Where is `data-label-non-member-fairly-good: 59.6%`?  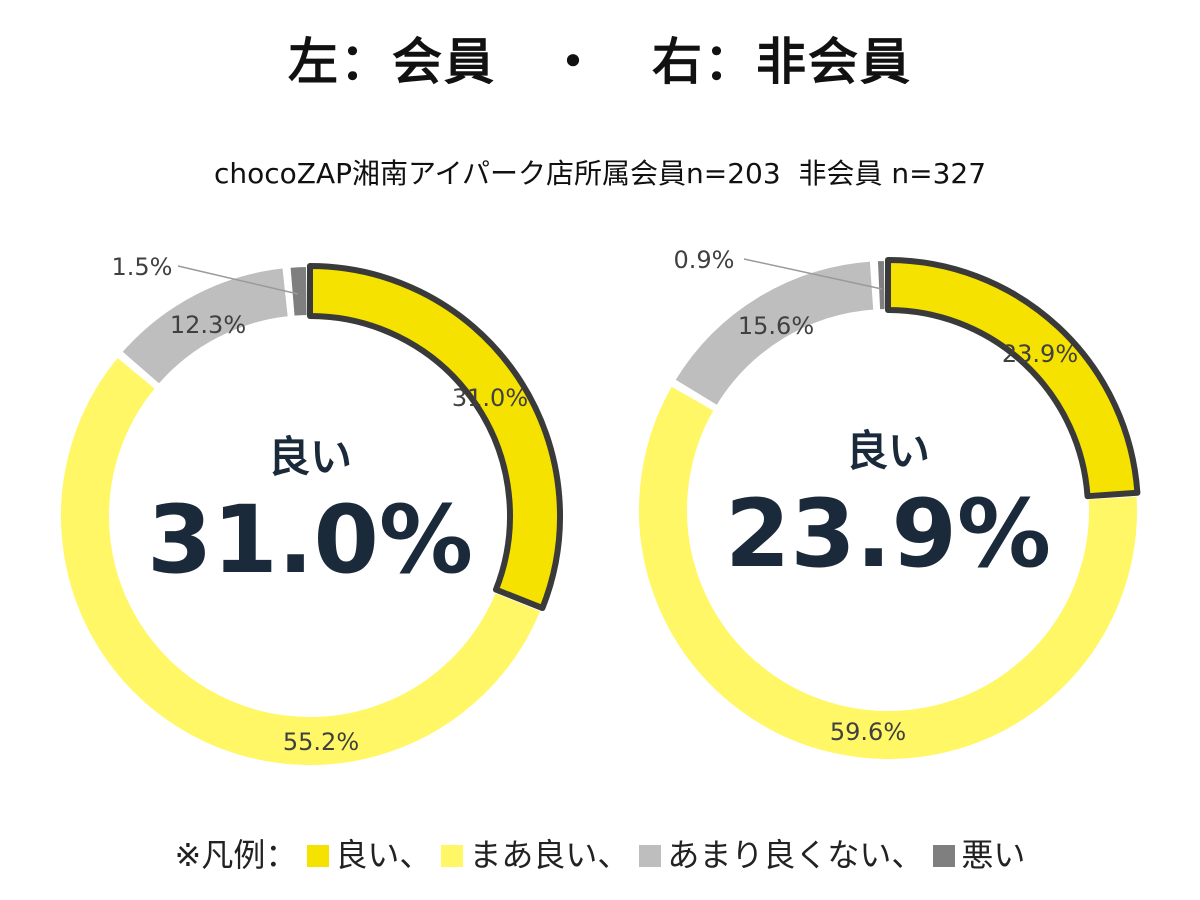 data-label-non-member-fairly-good: 59.6% is located at coordinates (868, 732).